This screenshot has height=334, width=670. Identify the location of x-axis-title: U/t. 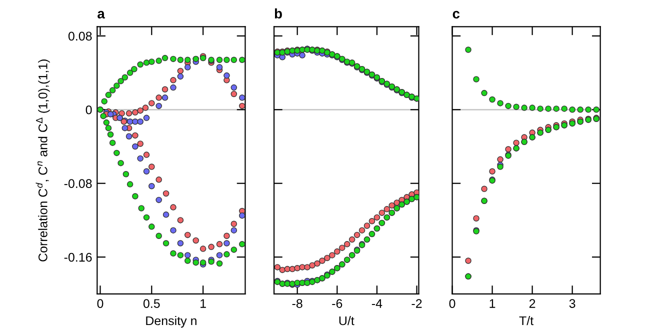
(346, 321).